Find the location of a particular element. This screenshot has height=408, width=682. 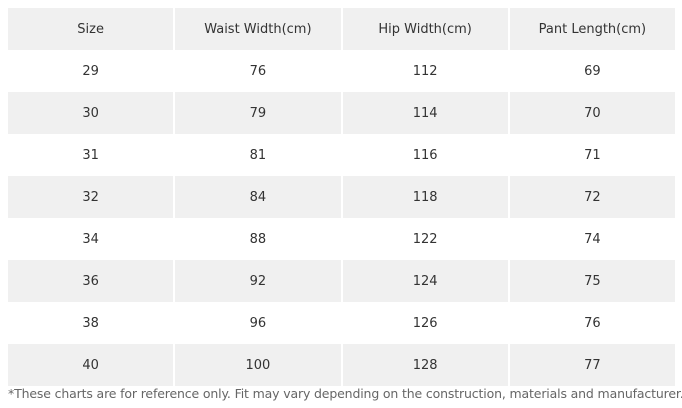

table-cell: 116 is located at coordinates (425, 155).